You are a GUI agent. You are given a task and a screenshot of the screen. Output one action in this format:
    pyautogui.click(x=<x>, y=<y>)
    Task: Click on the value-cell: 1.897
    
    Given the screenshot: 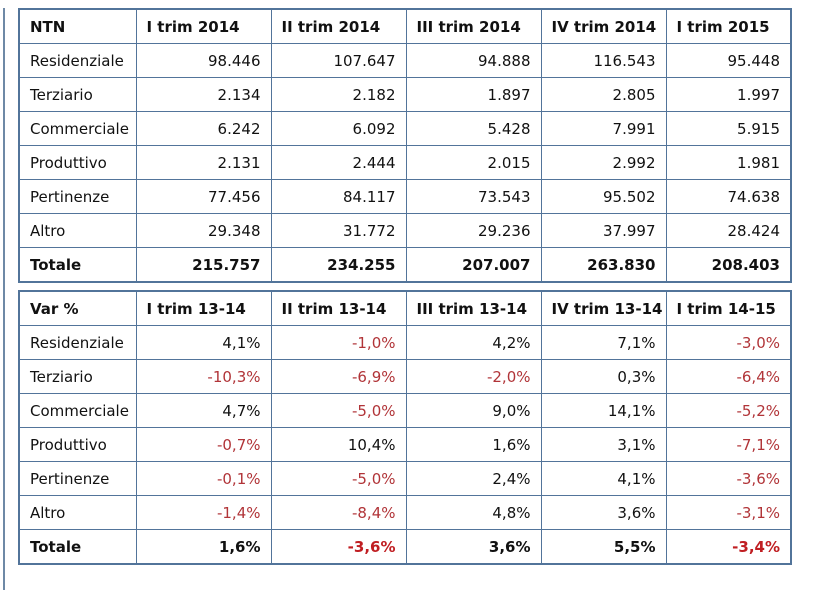 What is the action you would take?
    pyautogui.click(x=473, y=94)
    